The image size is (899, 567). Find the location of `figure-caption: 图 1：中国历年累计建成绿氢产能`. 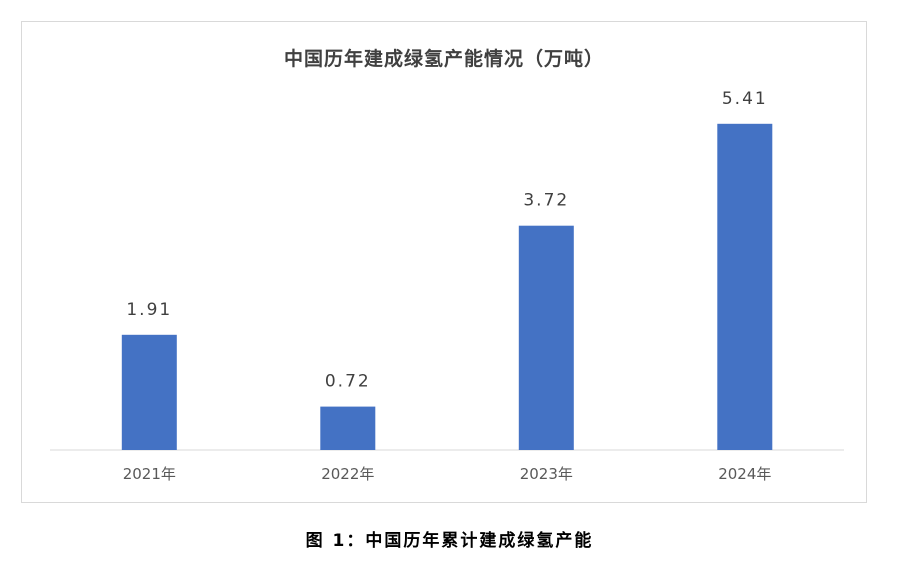

figure-caption: 图 1：中国历年累计建成绿氢产能 is located at coordinates (449, 541).